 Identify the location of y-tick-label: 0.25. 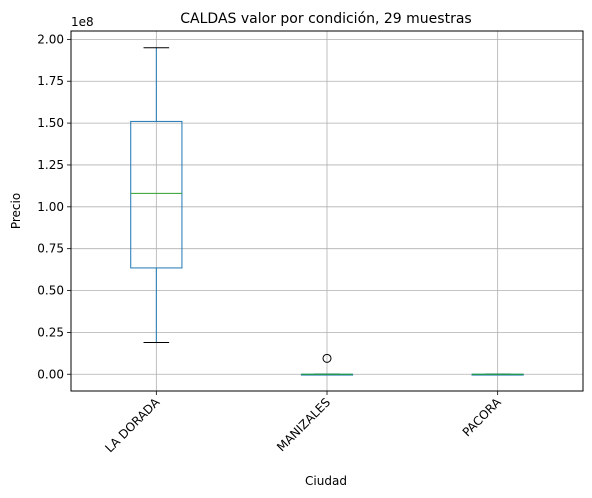
(50, 332).